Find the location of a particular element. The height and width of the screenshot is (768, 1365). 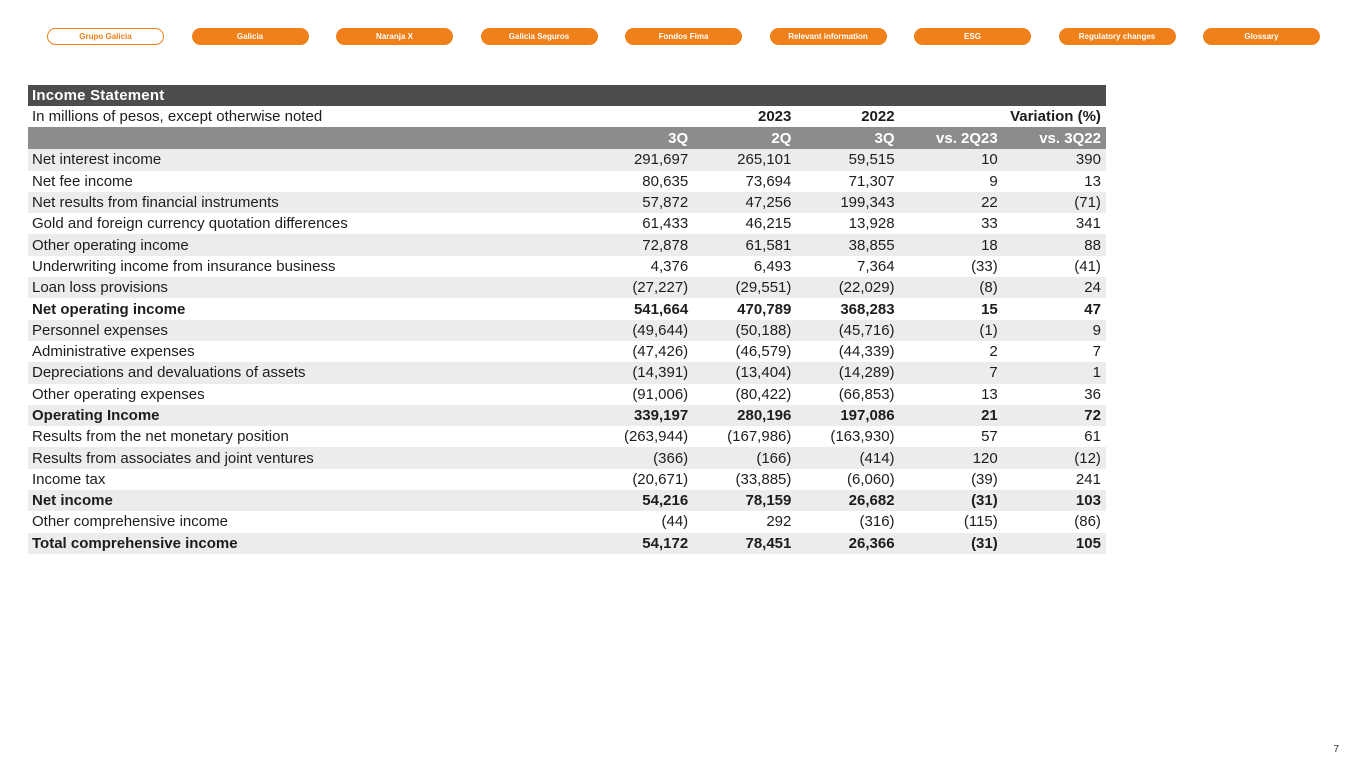

row-label: Other comprehensive income is located at coordinates (130, 522).